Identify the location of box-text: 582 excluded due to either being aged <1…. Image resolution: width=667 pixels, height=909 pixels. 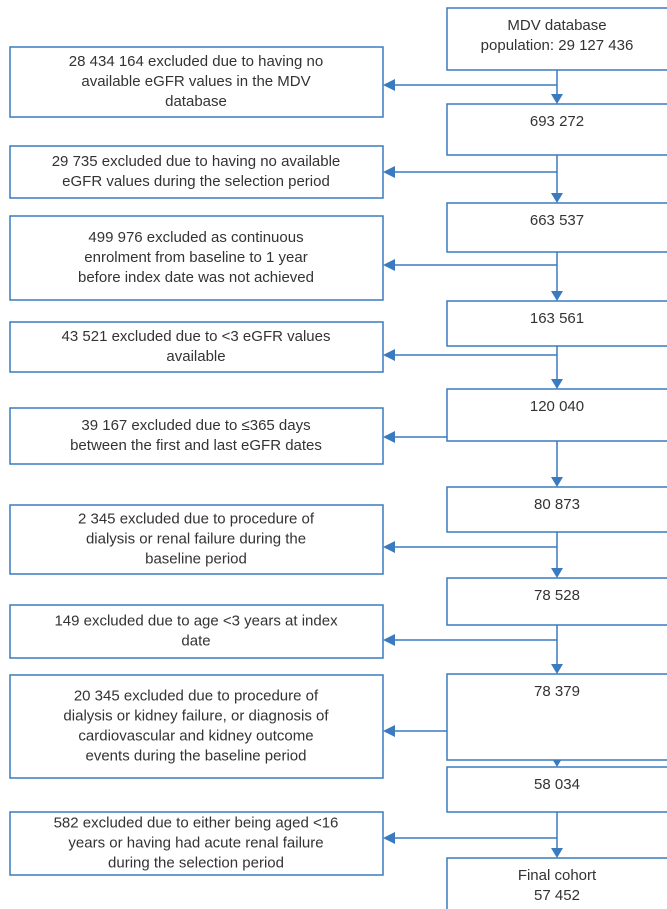
(196, 822).